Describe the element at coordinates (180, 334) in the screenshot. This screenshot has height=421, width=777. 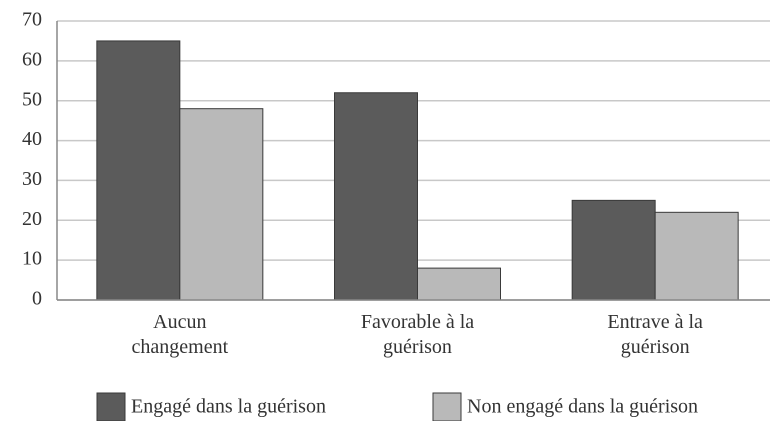
I see `x-tick-label: Aucun changement` at that location.